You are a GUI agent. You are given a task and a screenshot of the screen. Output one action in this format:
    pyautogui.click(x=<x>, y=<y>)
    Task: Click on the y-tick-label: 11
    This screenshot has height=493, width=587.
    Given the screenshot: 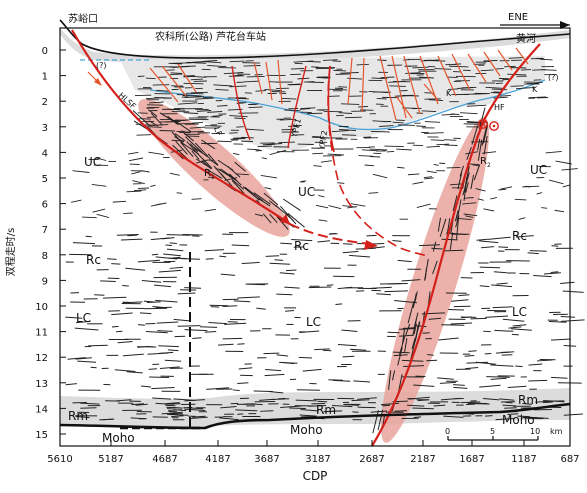 What is the action you would take?
    pyautogui.click(x=41, y=333)
    